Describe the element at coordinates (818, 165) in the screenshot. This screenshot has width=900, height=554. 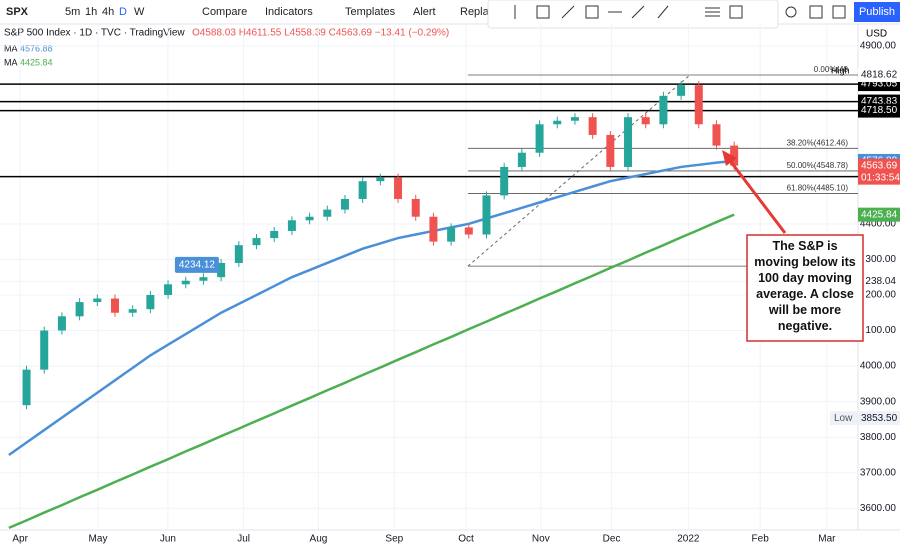
I see `fib-label: 50.00%(4548.78)` at that location.